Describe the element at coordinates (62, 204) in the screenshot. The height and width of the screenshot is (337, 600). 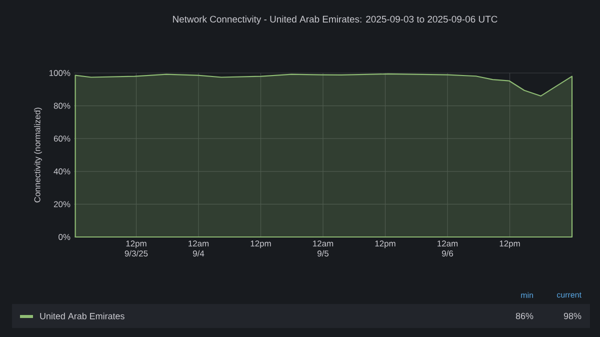
I see `y-tick-label: 20%` at that location.